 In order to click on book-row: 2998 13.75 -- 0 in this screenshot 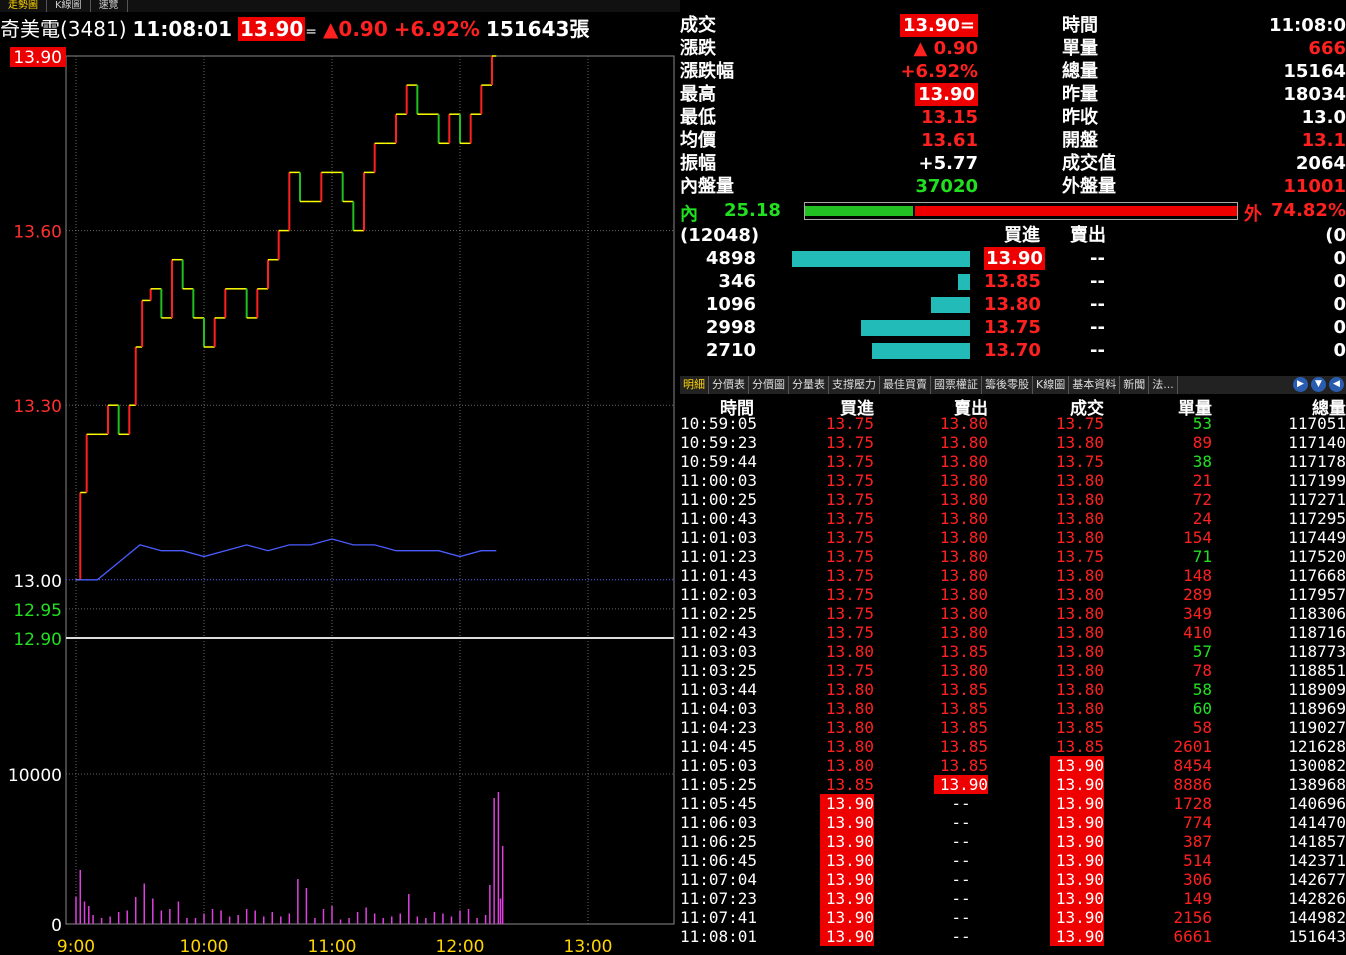, I will do `click(1013, 327)`.